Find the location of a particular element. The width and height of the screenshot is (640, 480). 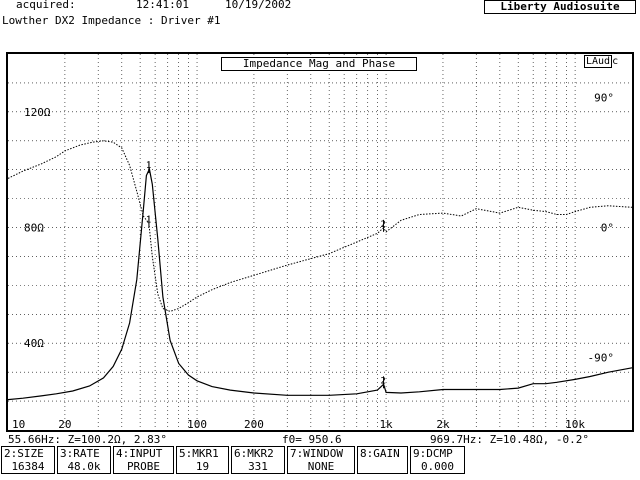

fkey-window: 7:WINDOW NONE is located at coordinates (321, 460).